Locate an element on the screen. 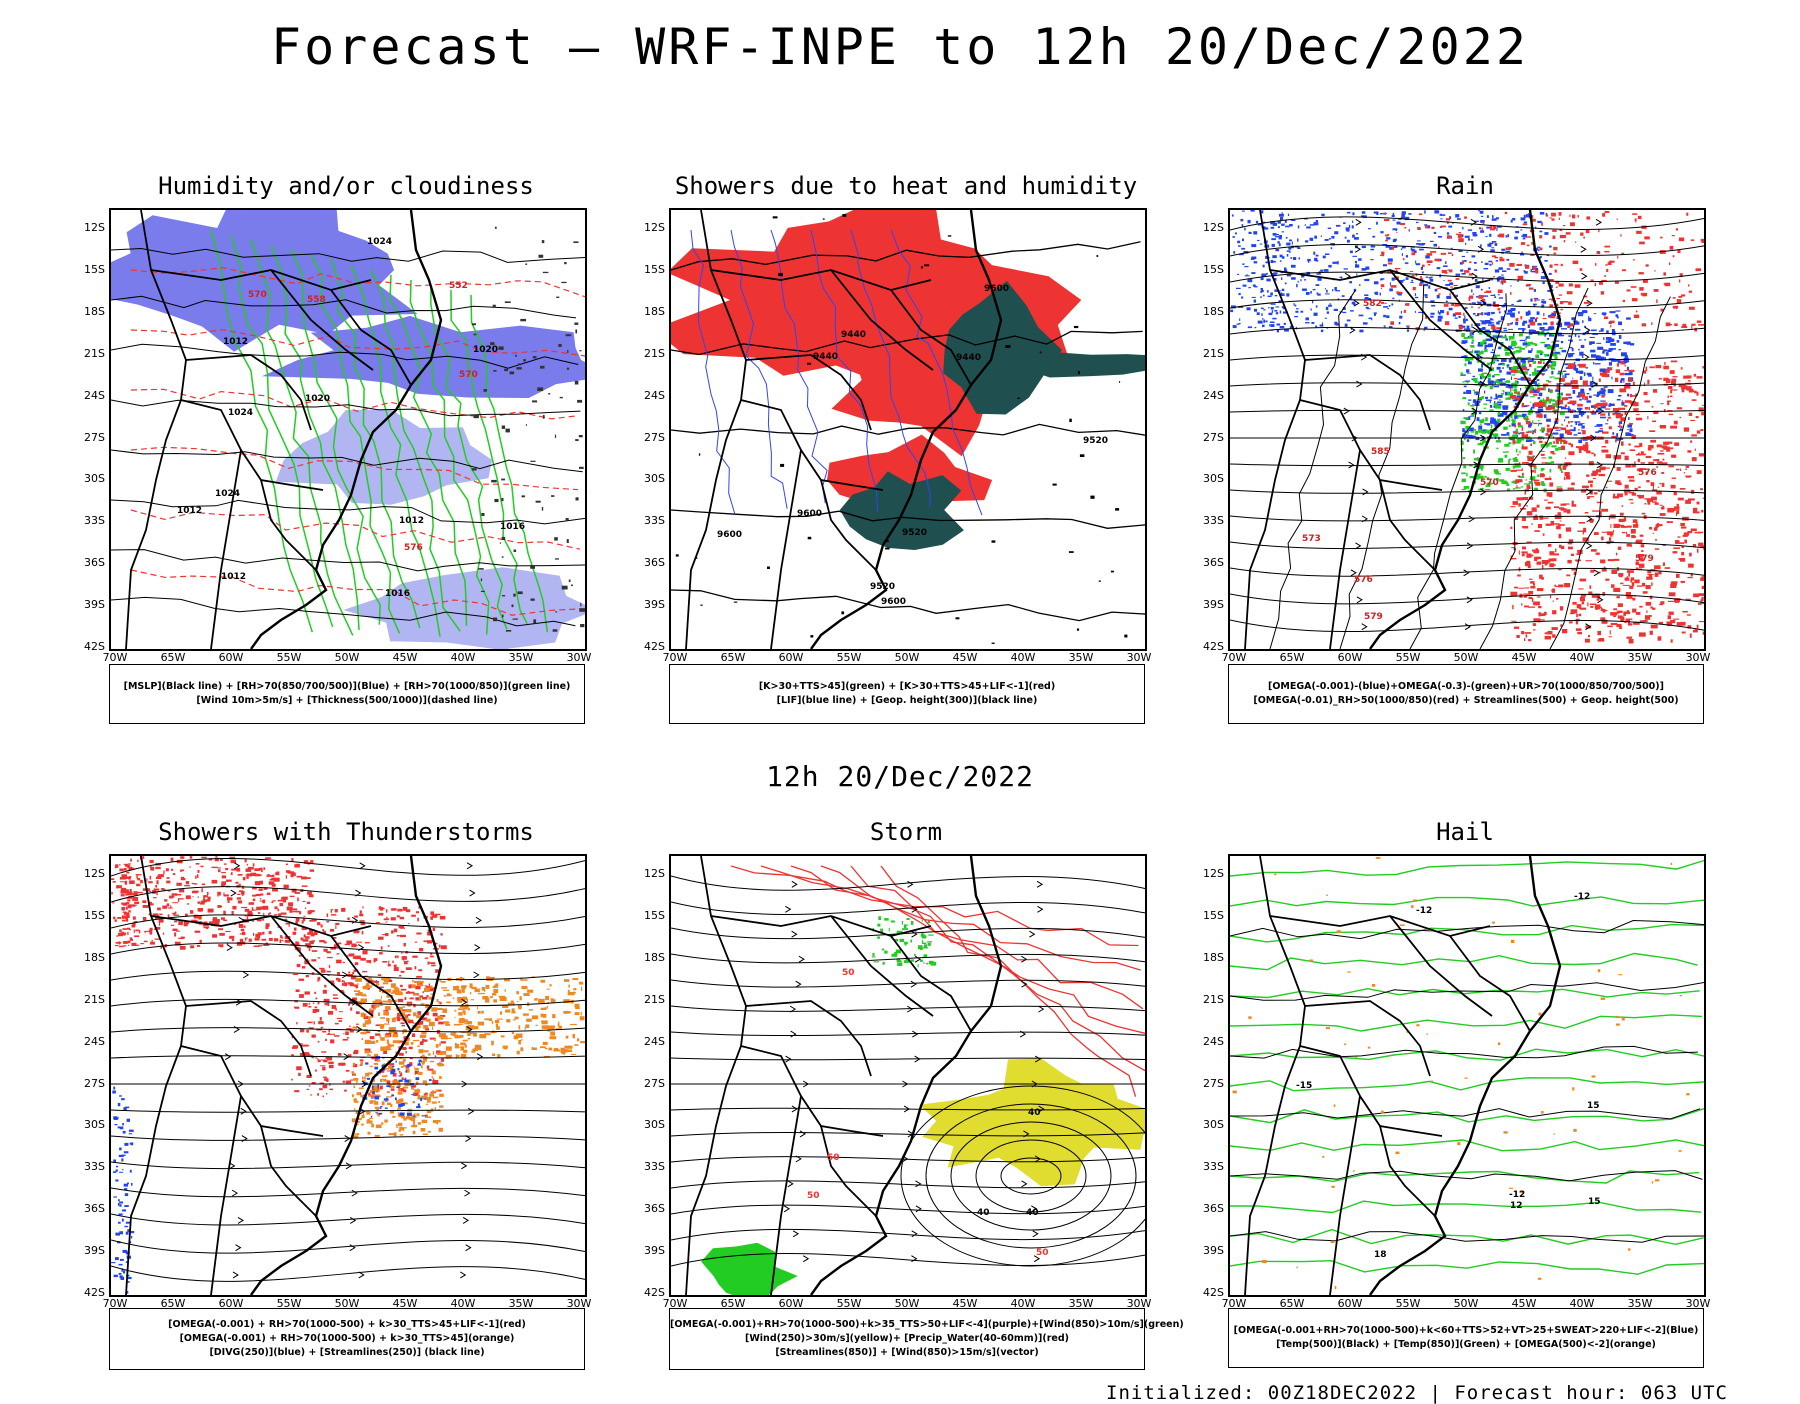  map-plot is located at coordinates (348, 1075).